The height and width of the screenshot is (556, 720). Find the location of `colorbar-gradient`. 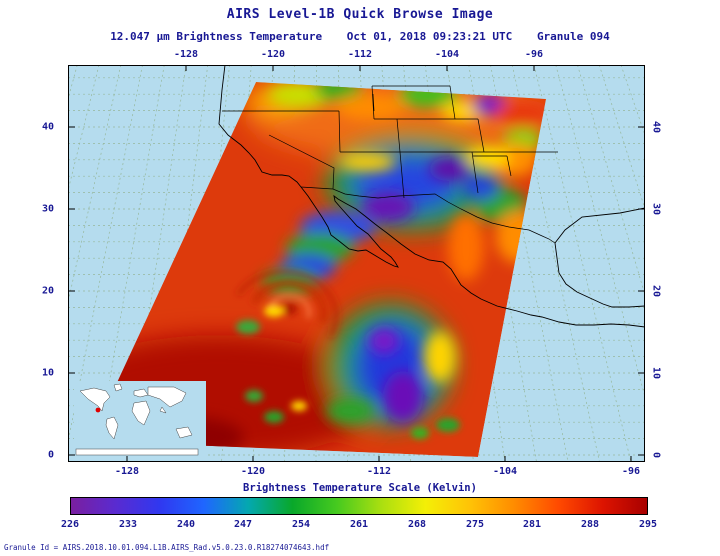

colorbar-gradient is located at coordinates (359, 506).